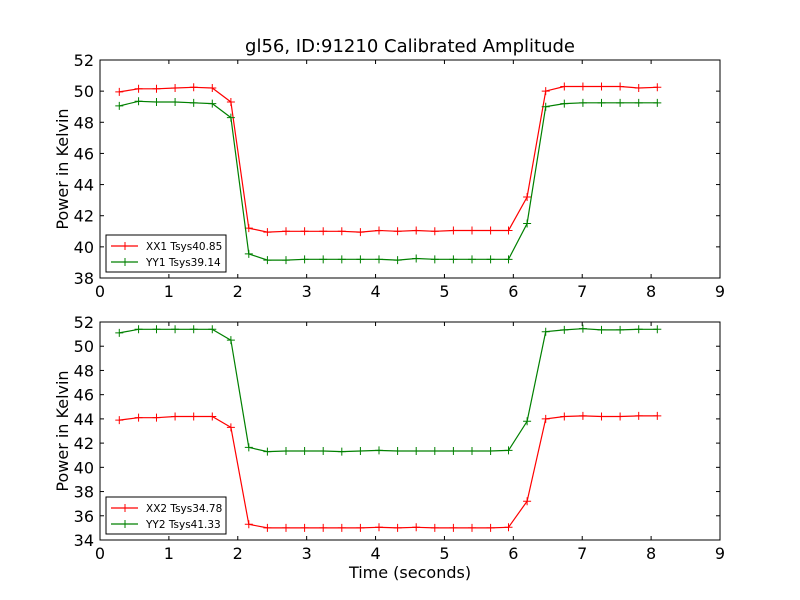 The image size is (800, 600). Describe the element at coordinates (84, 278) in the screenshot. I see `y-tick-label: 38` at that location.